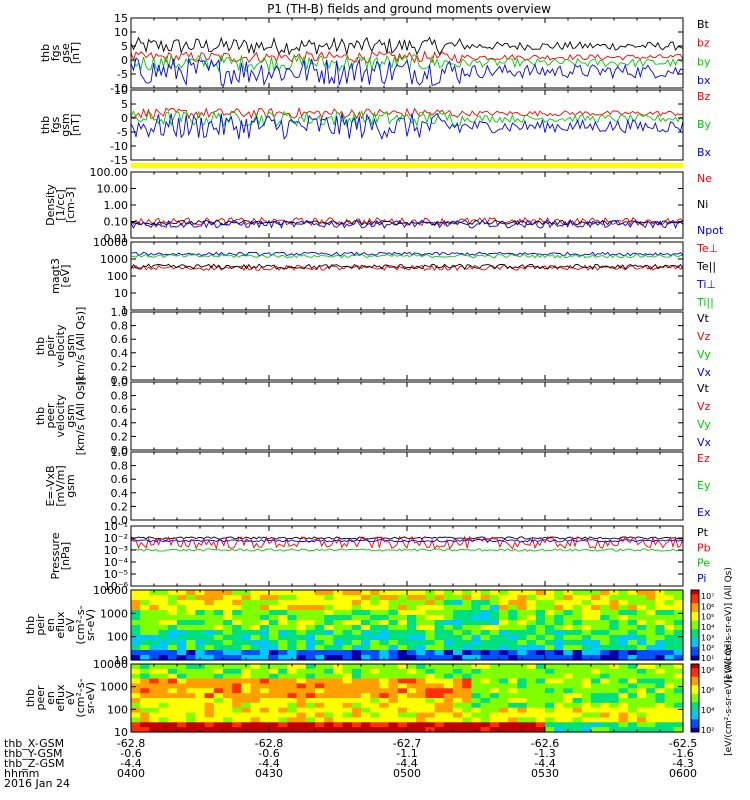  Describe the element at coordinates (70, 205) in the screenshot. I see `y-axis-label: [cm-3]` at that location.